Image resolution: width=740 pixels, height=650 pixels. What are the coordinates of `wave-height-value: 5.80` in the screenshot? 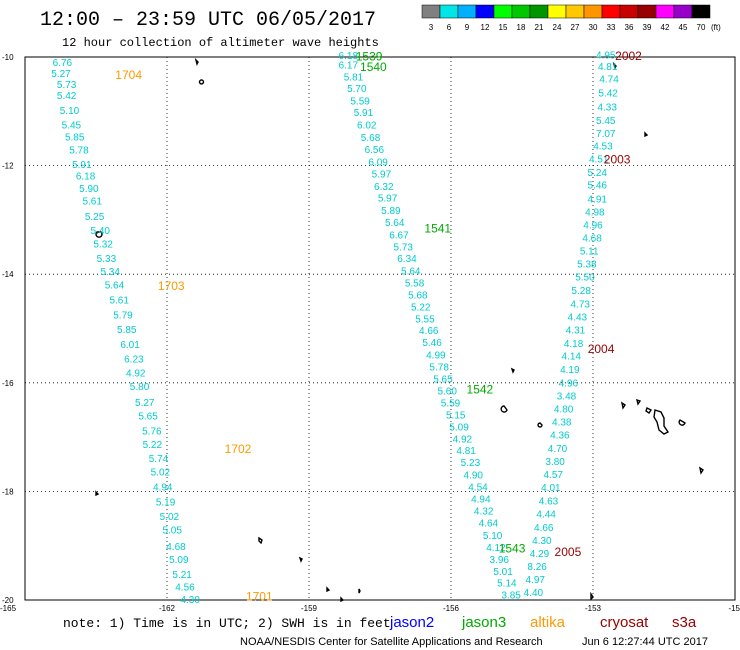 It's located at (140, 387).